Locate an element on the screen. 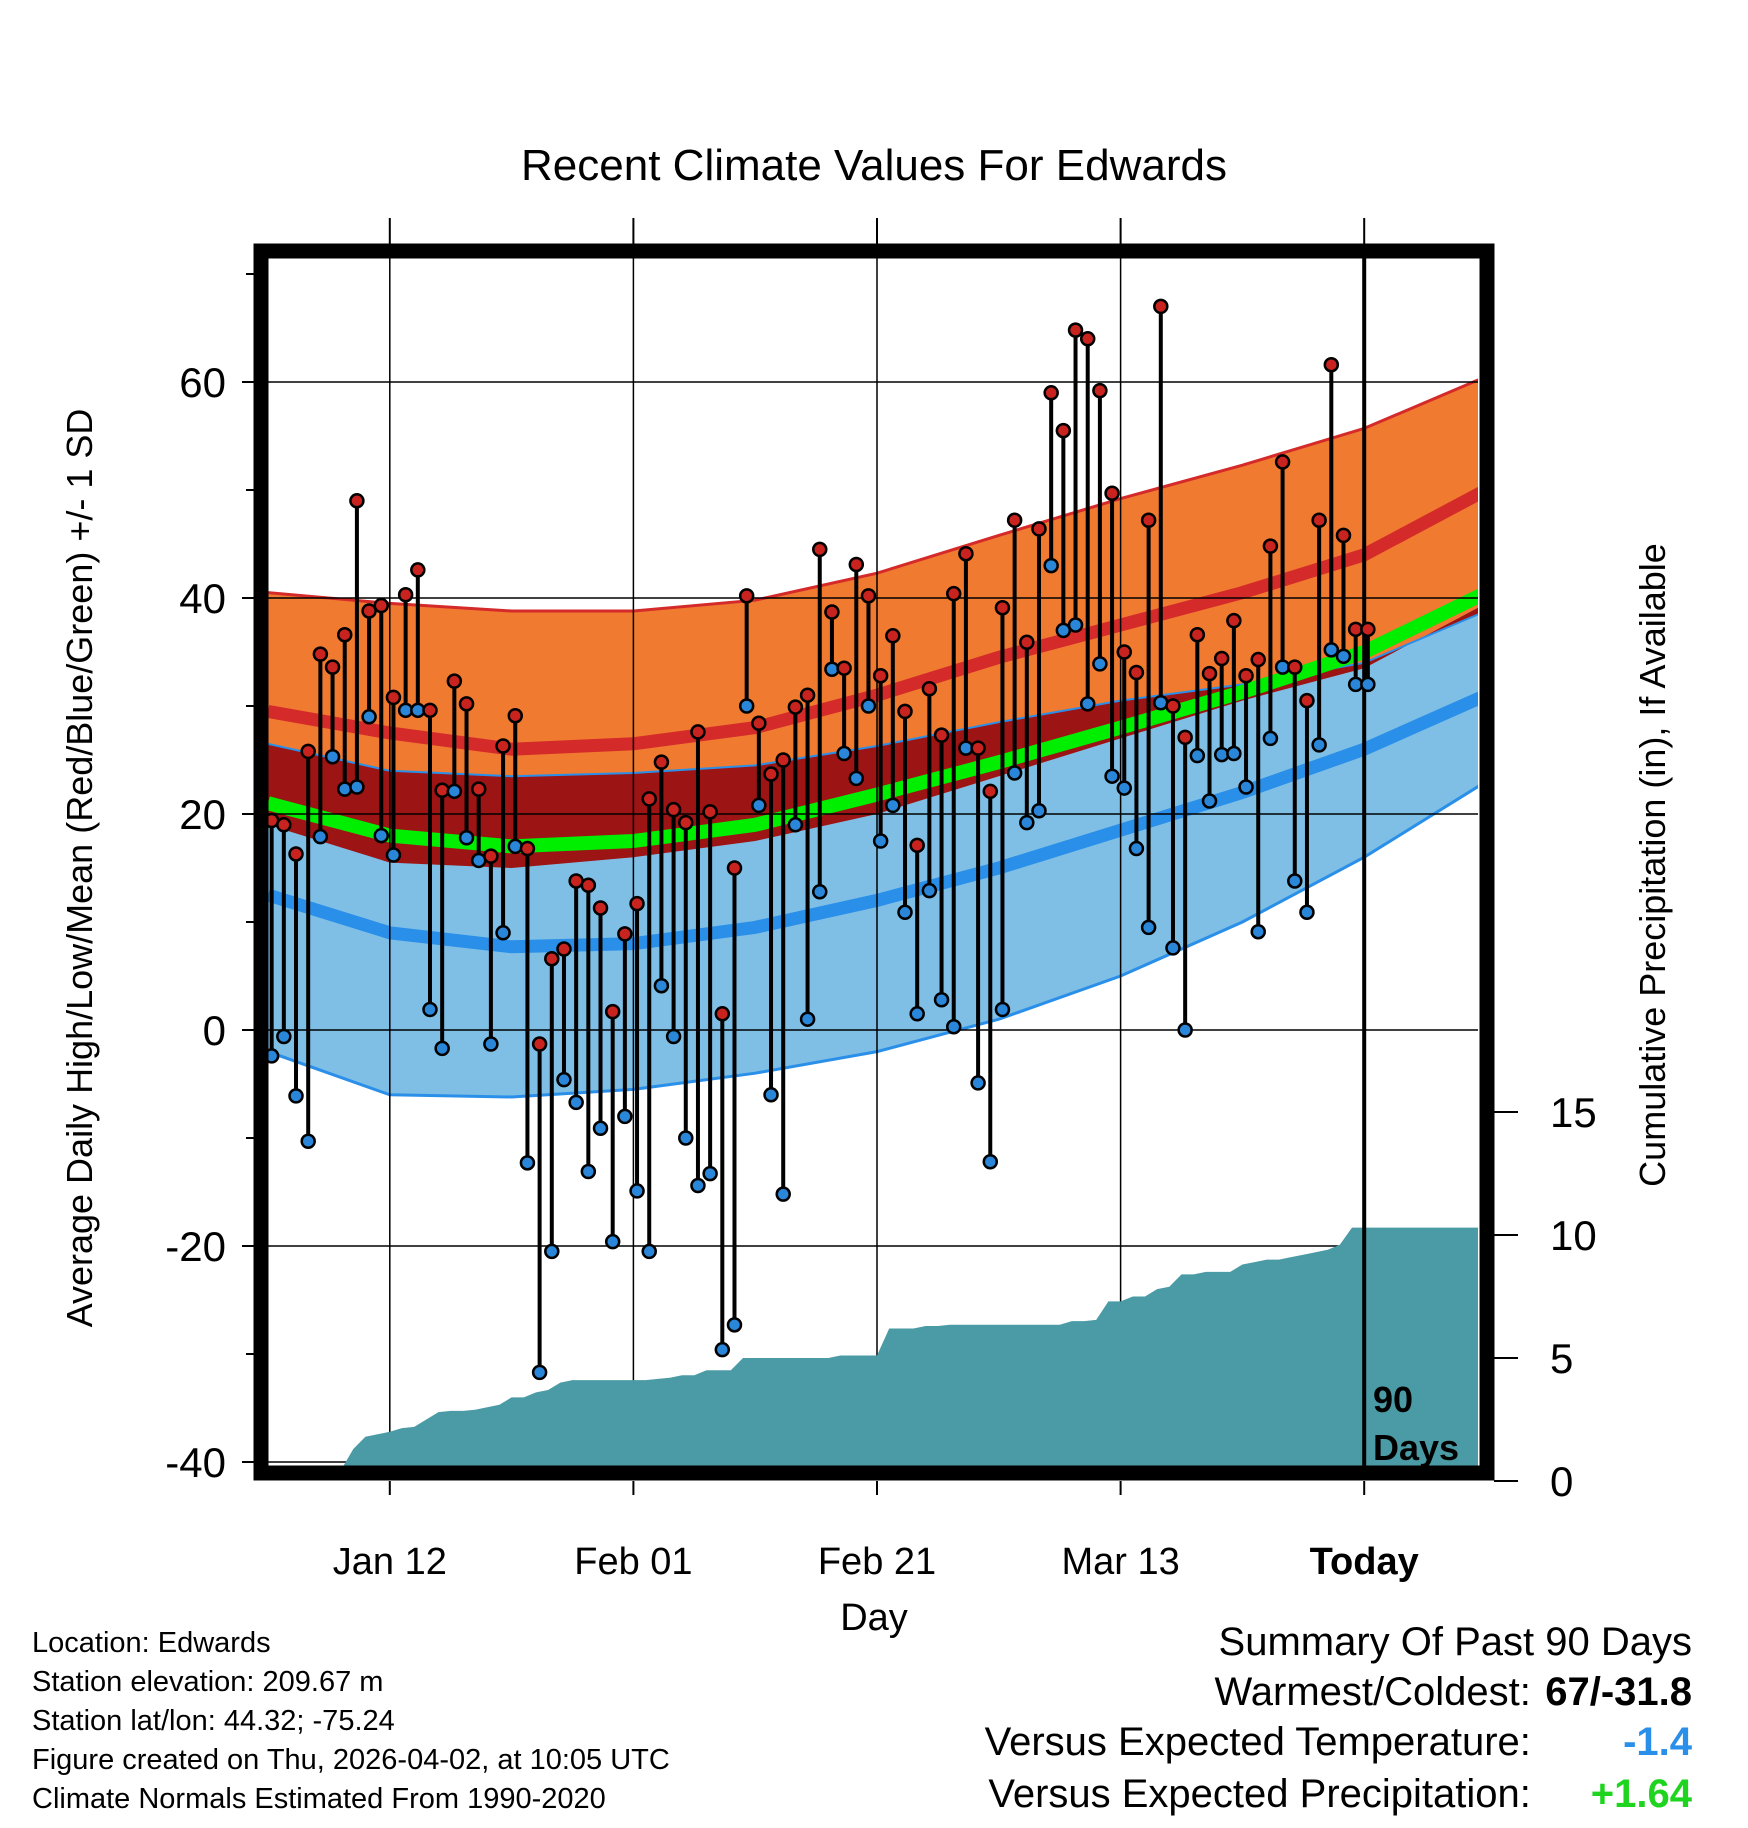  overlap-band is located at coordinates (873, 737).